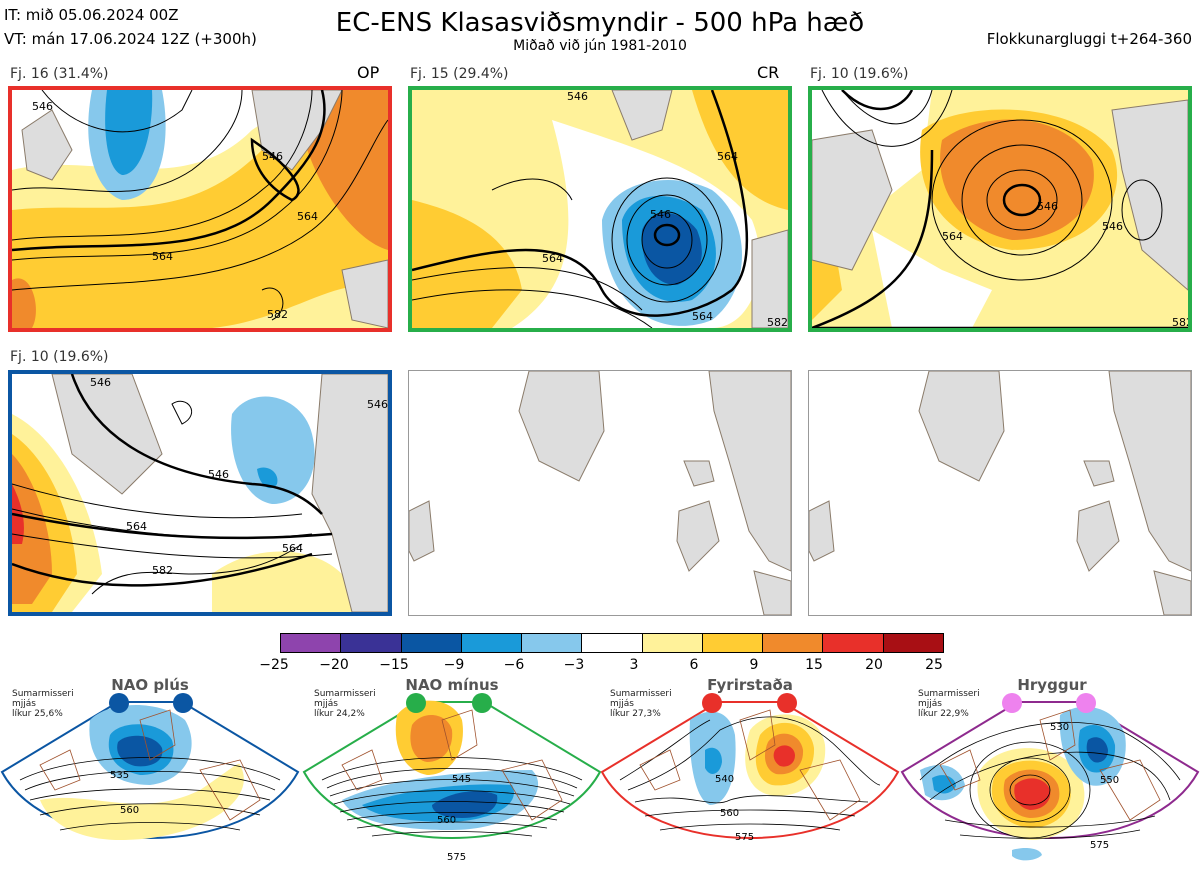 This screenshot has height=871, width=1200. What do you see at coordinates (416, 703) in the screenshot?
I see `regime-2-dot-left` at bounding box center [416, 703].